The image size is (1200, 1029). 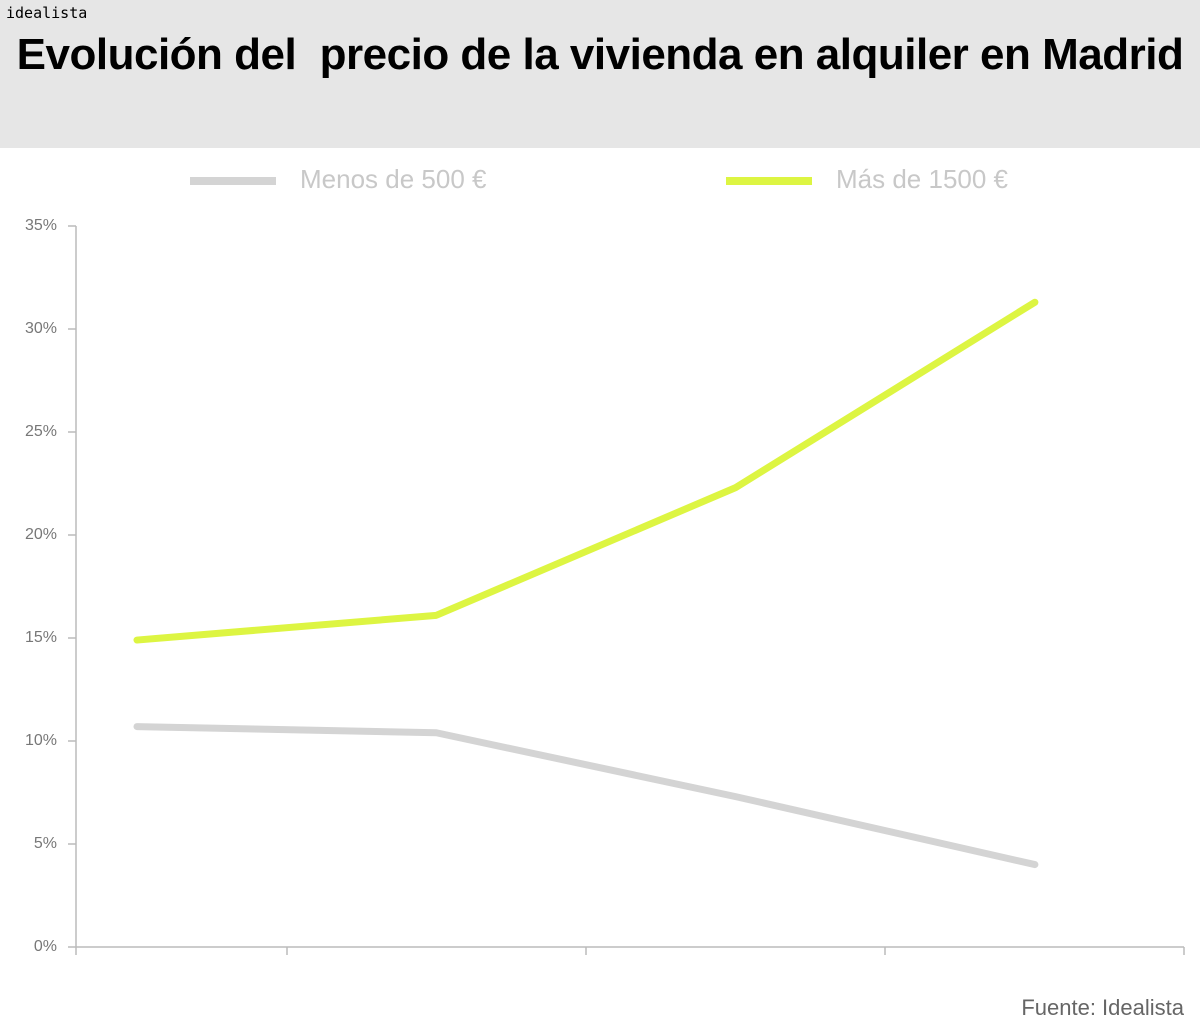 What do you see at coordinates (922, 179) in the screenshot?
I see `legend-label: Más de 1500 €` at bounding box center [922, 179].